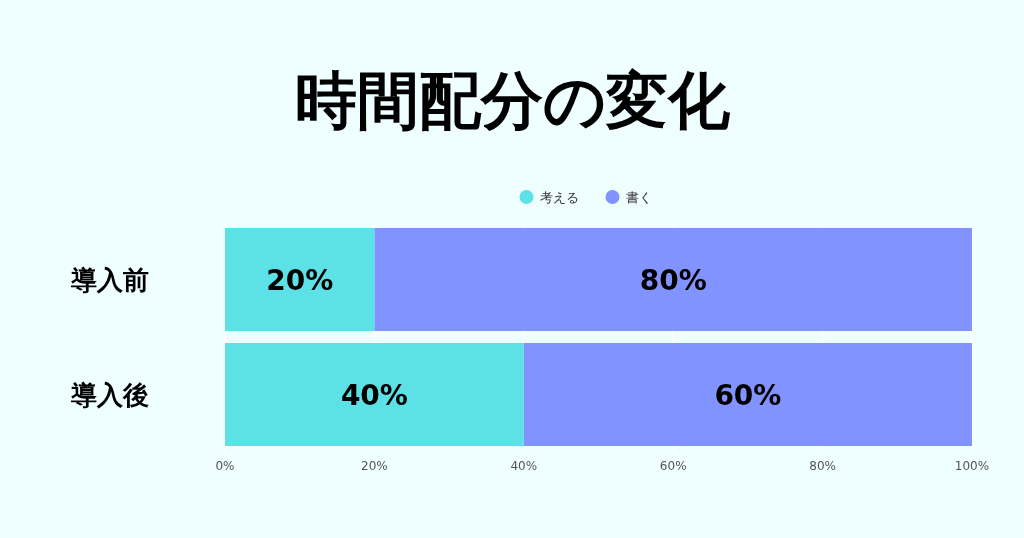  What do you see at coordinates (673, 466) in the screenshot?
I see `x-tick-label: 60%` at bounding box center [673, 466].